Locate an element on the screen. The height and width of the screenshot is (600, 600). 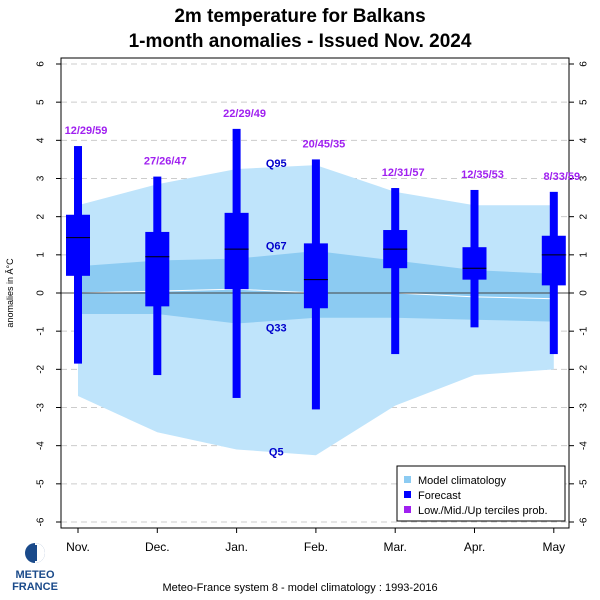
x-tick-label: Feb. is located at coordinates (316, 547).